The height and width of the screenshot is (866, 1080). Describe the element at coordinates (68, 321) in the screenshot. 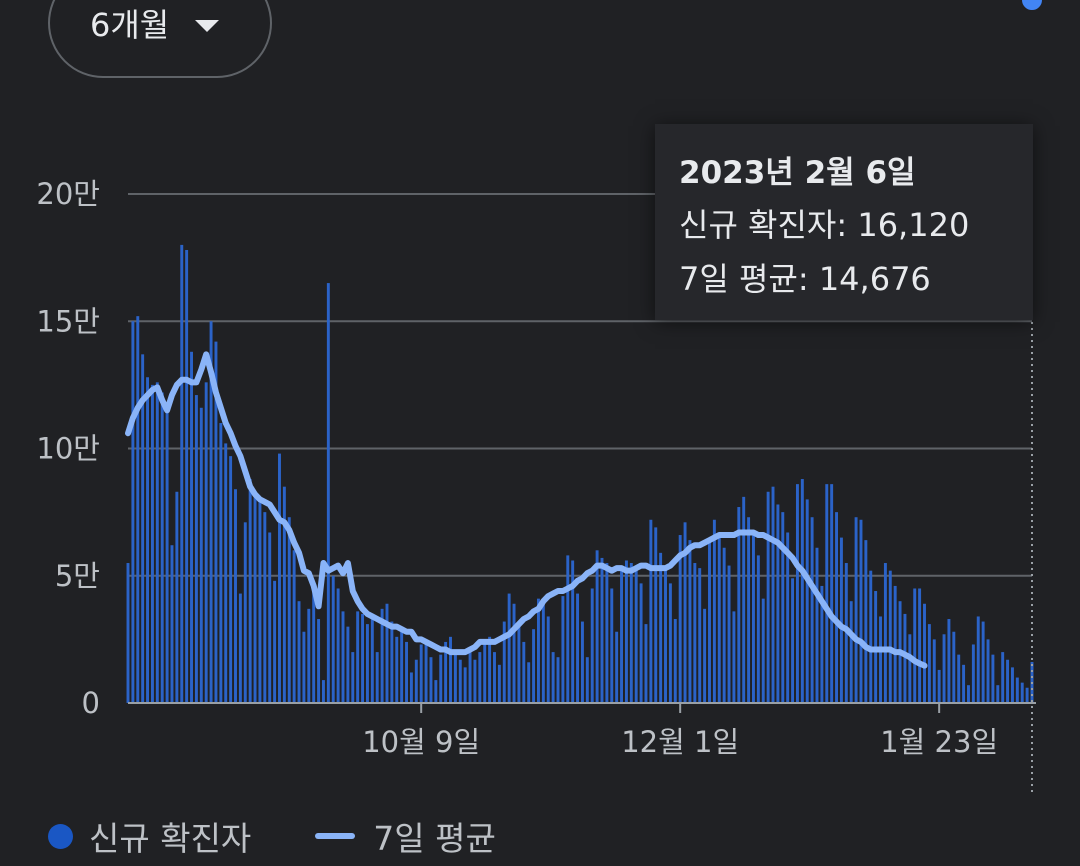

I see `y-tick-label-3: 15만` at that location.